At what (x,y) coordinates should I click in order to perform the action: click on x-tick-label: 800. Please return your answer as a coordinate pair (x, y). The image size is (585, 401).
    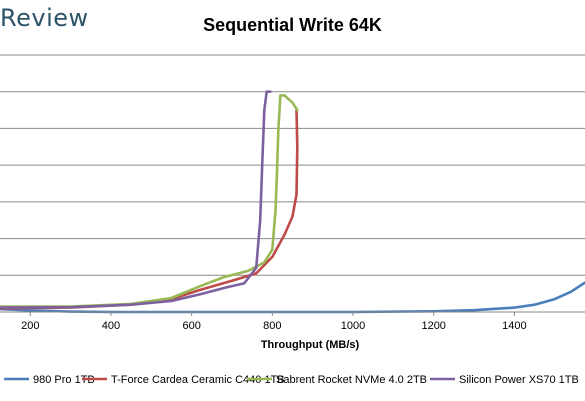
    Looking at the image, I should click on (272, 326).